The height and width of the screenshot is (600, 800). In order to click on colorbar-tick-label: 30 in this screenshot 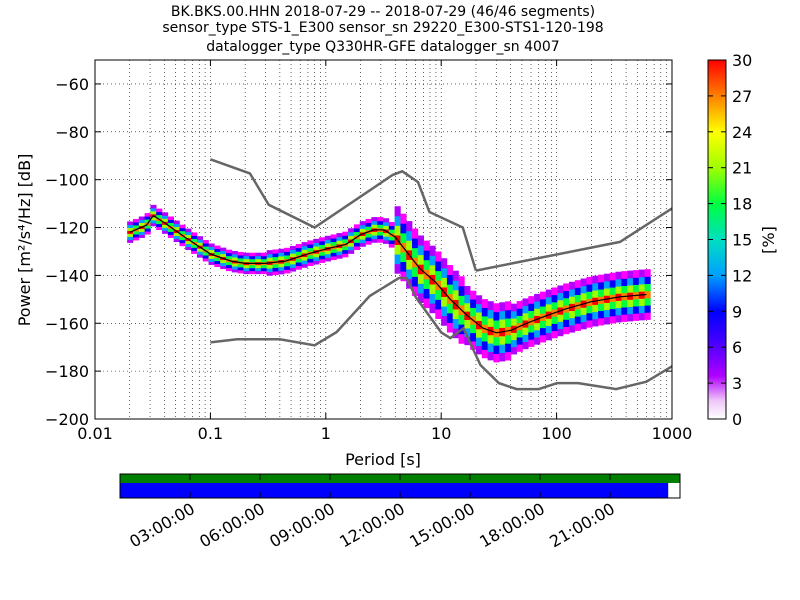, I will do `click(742, 60)`.